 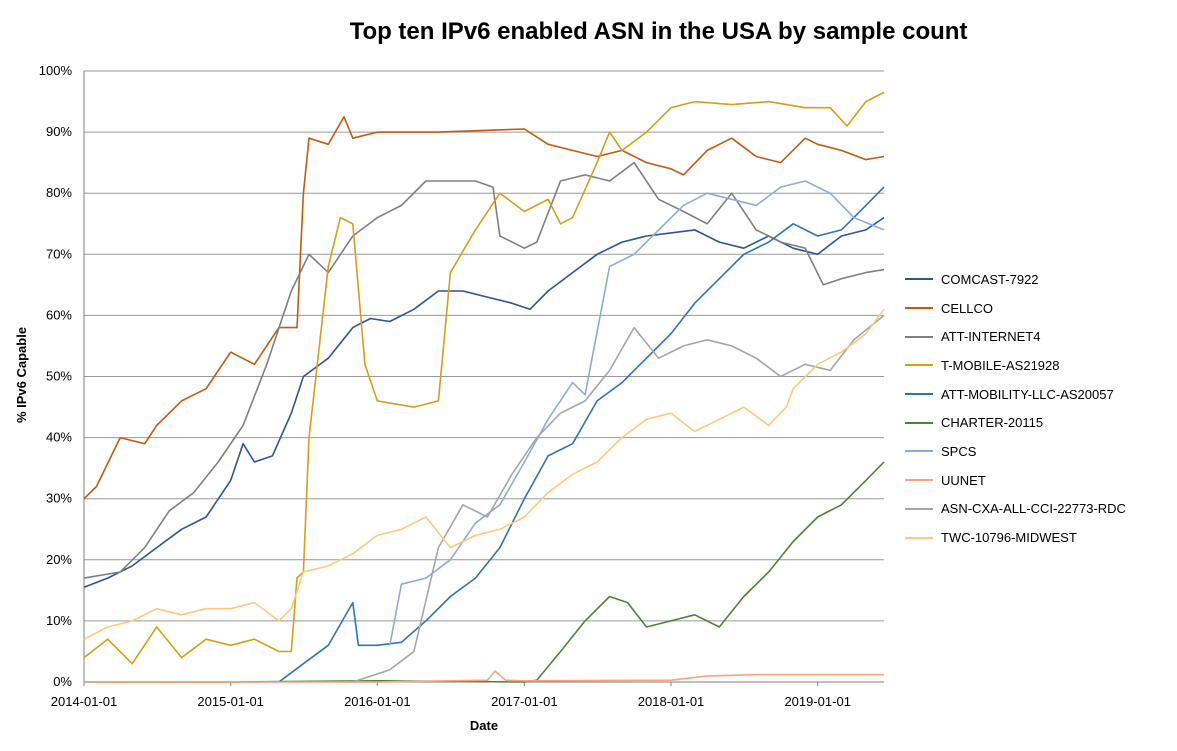 What do you see at coordinates (967, 308) in the screenshot?
I see `legend-label: CELLCO` at bounding box center [967, 308].